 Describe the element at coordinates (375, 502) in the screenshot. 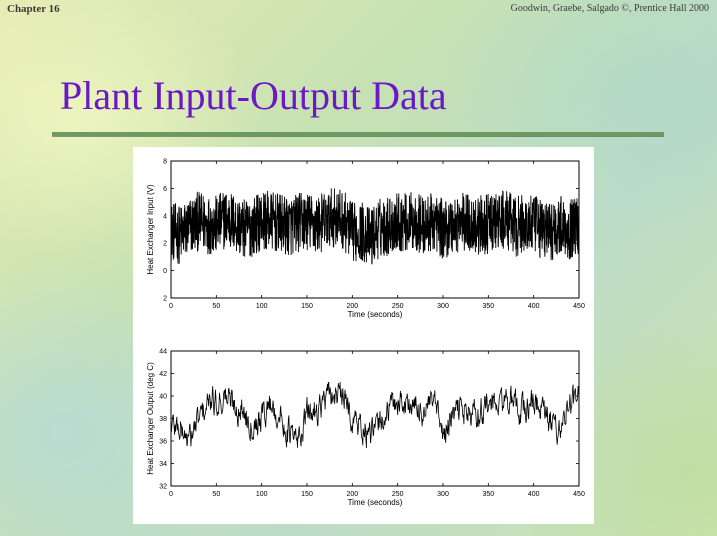

I see `output-x-axis-label: Time (seconds)` at that location.